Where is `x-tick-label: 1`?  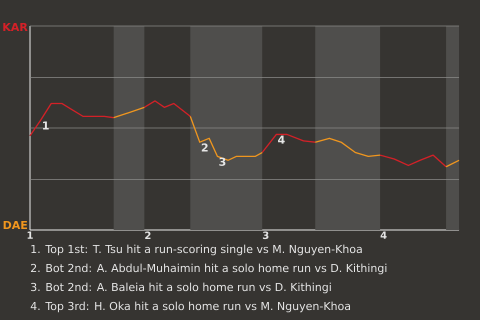
x-tick-label: 1 is located at coordinates (30, 235).